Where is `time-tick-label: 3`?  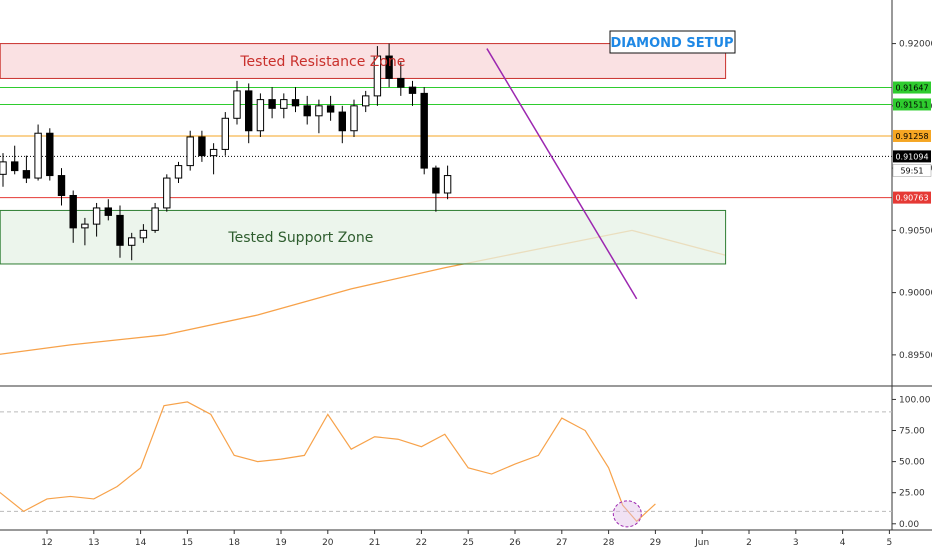 time-tick-label: 3 is located at coordinates (796, 543).